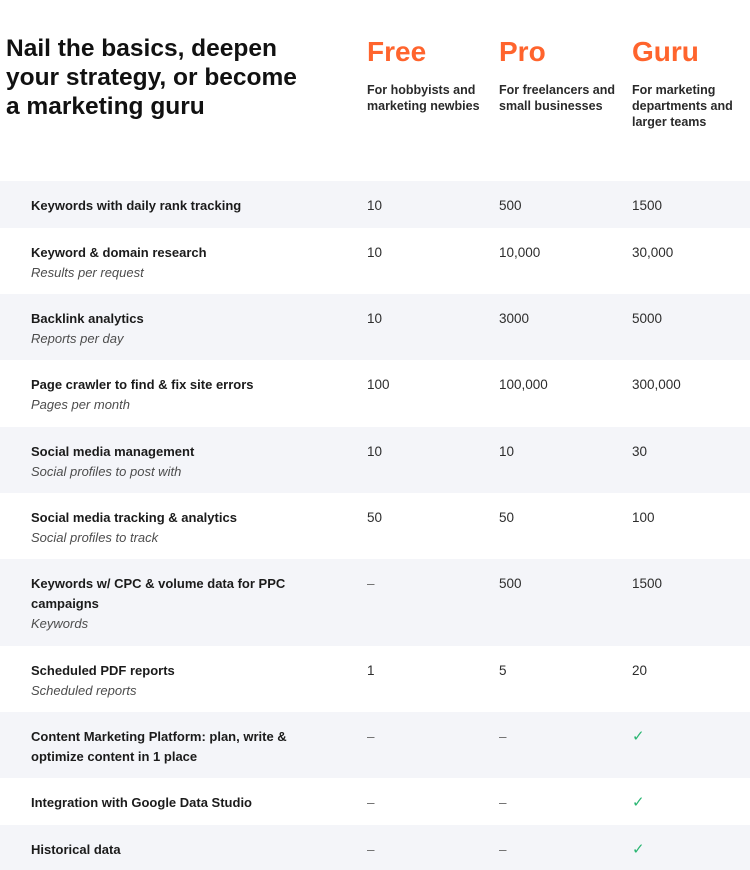  I want to click on plan-pro-column-header: Pro For freelancers and small businesses, so click(559, 75).